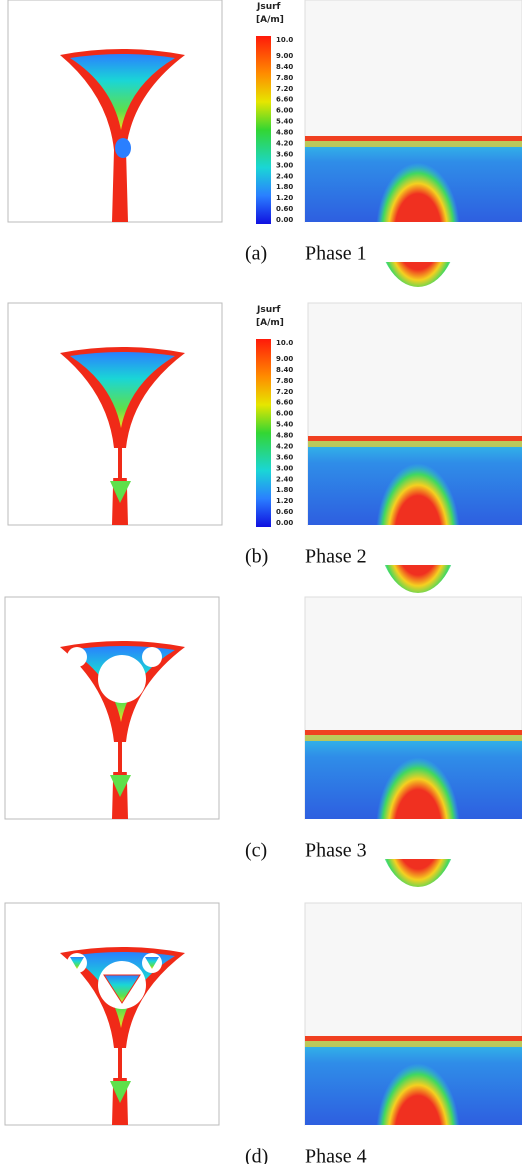  I want to click on panel-label: (c), so click(256, 851).